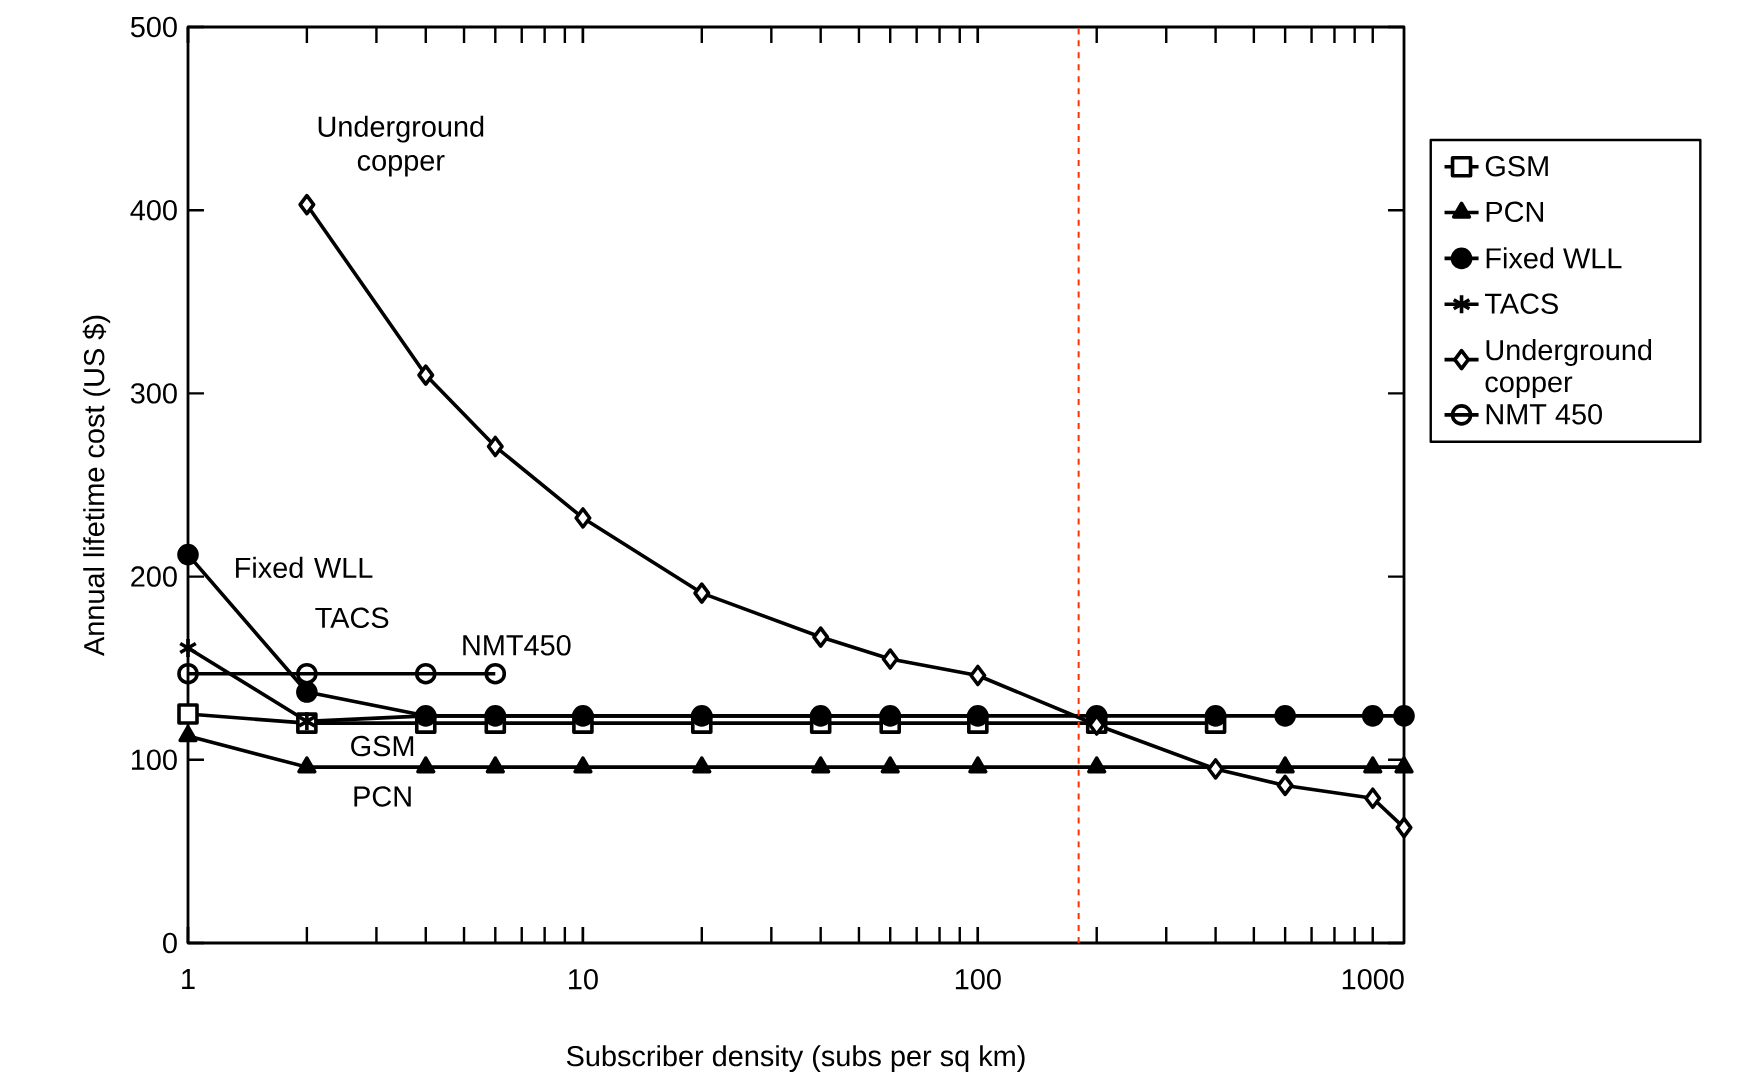  I want to click on annotation: NMT450, so click(517, 645).